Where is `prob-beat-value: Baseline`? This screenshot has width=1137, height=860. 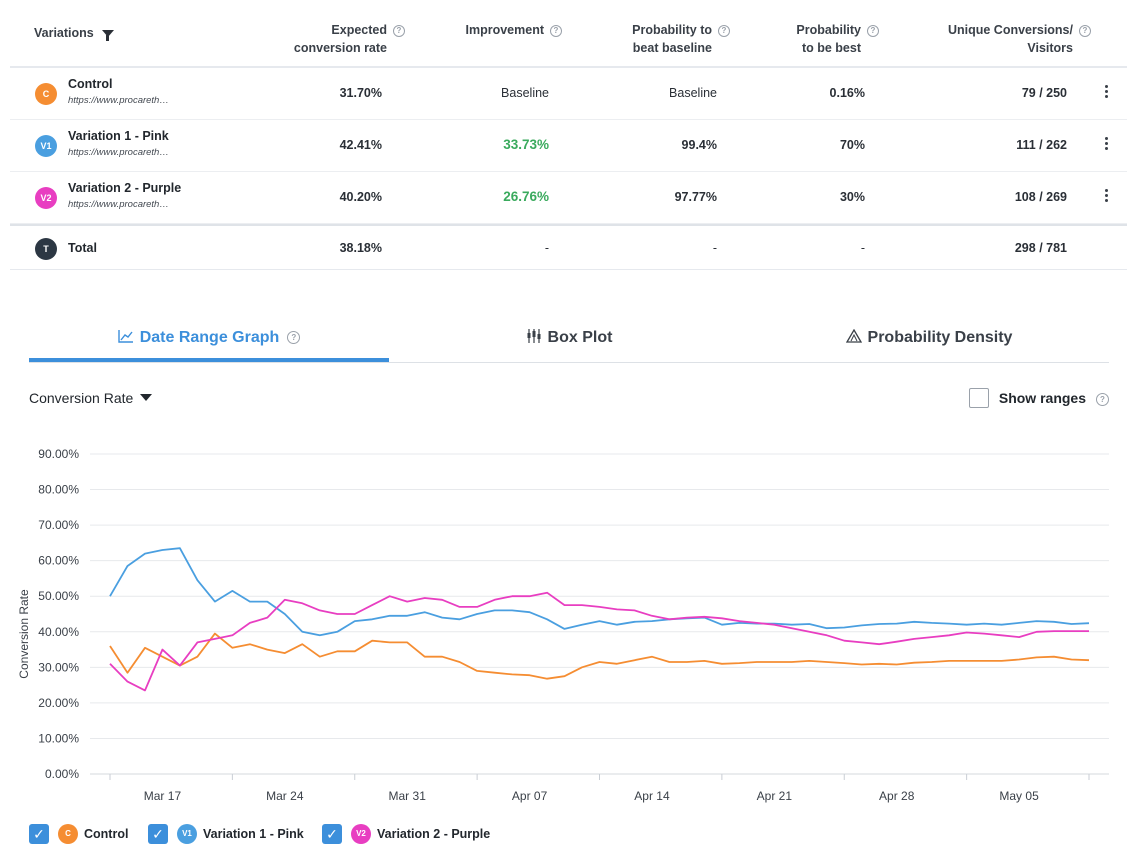
prob-beat-value: Baseline is located at coordinates (693, 93).